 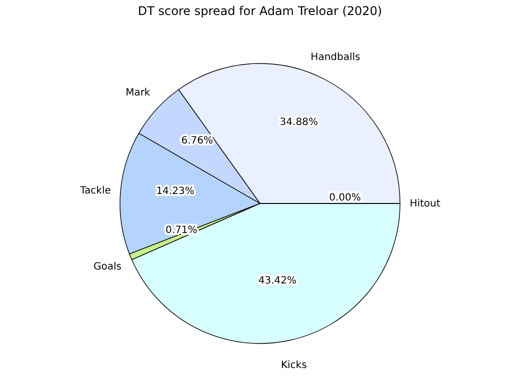 What do you see at coordinates (299, 122) in the screenshot?
I see `data-label: 34.88%` at bounding box center [299, 122].